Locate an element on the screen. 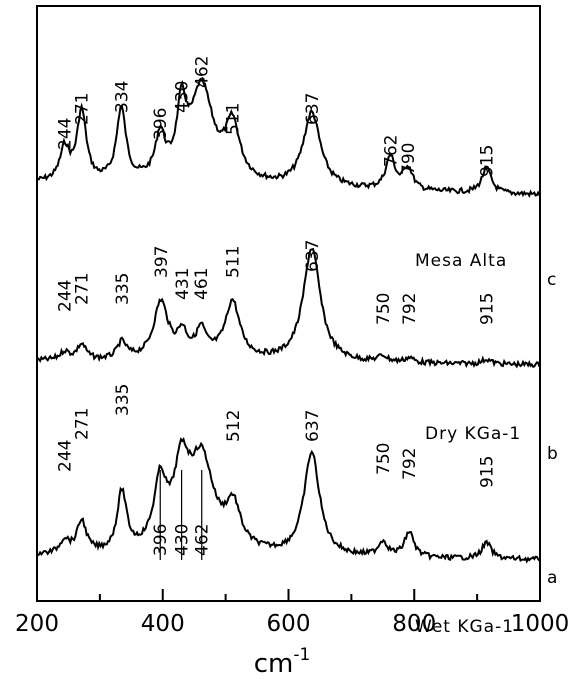 Image resolution: width=573 pixels, height=679 pixels. x-tick-label: 200 is located at coordinates (37, 624).